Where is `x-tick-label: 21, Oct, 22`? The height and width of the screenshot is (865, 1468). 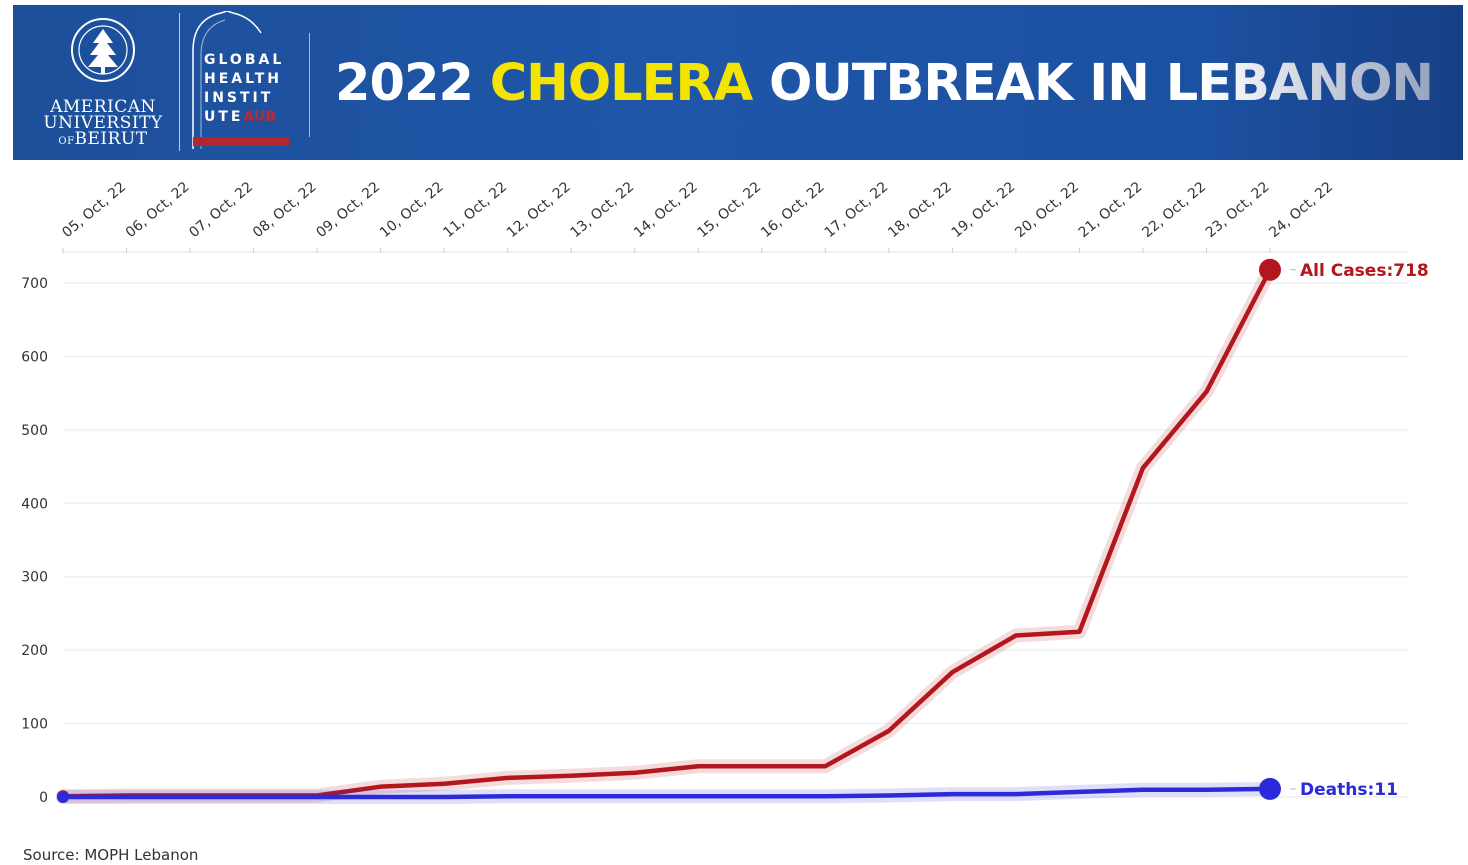 x-tick-label: 21, Oct, 22 is located at coordinates (1111, 210).